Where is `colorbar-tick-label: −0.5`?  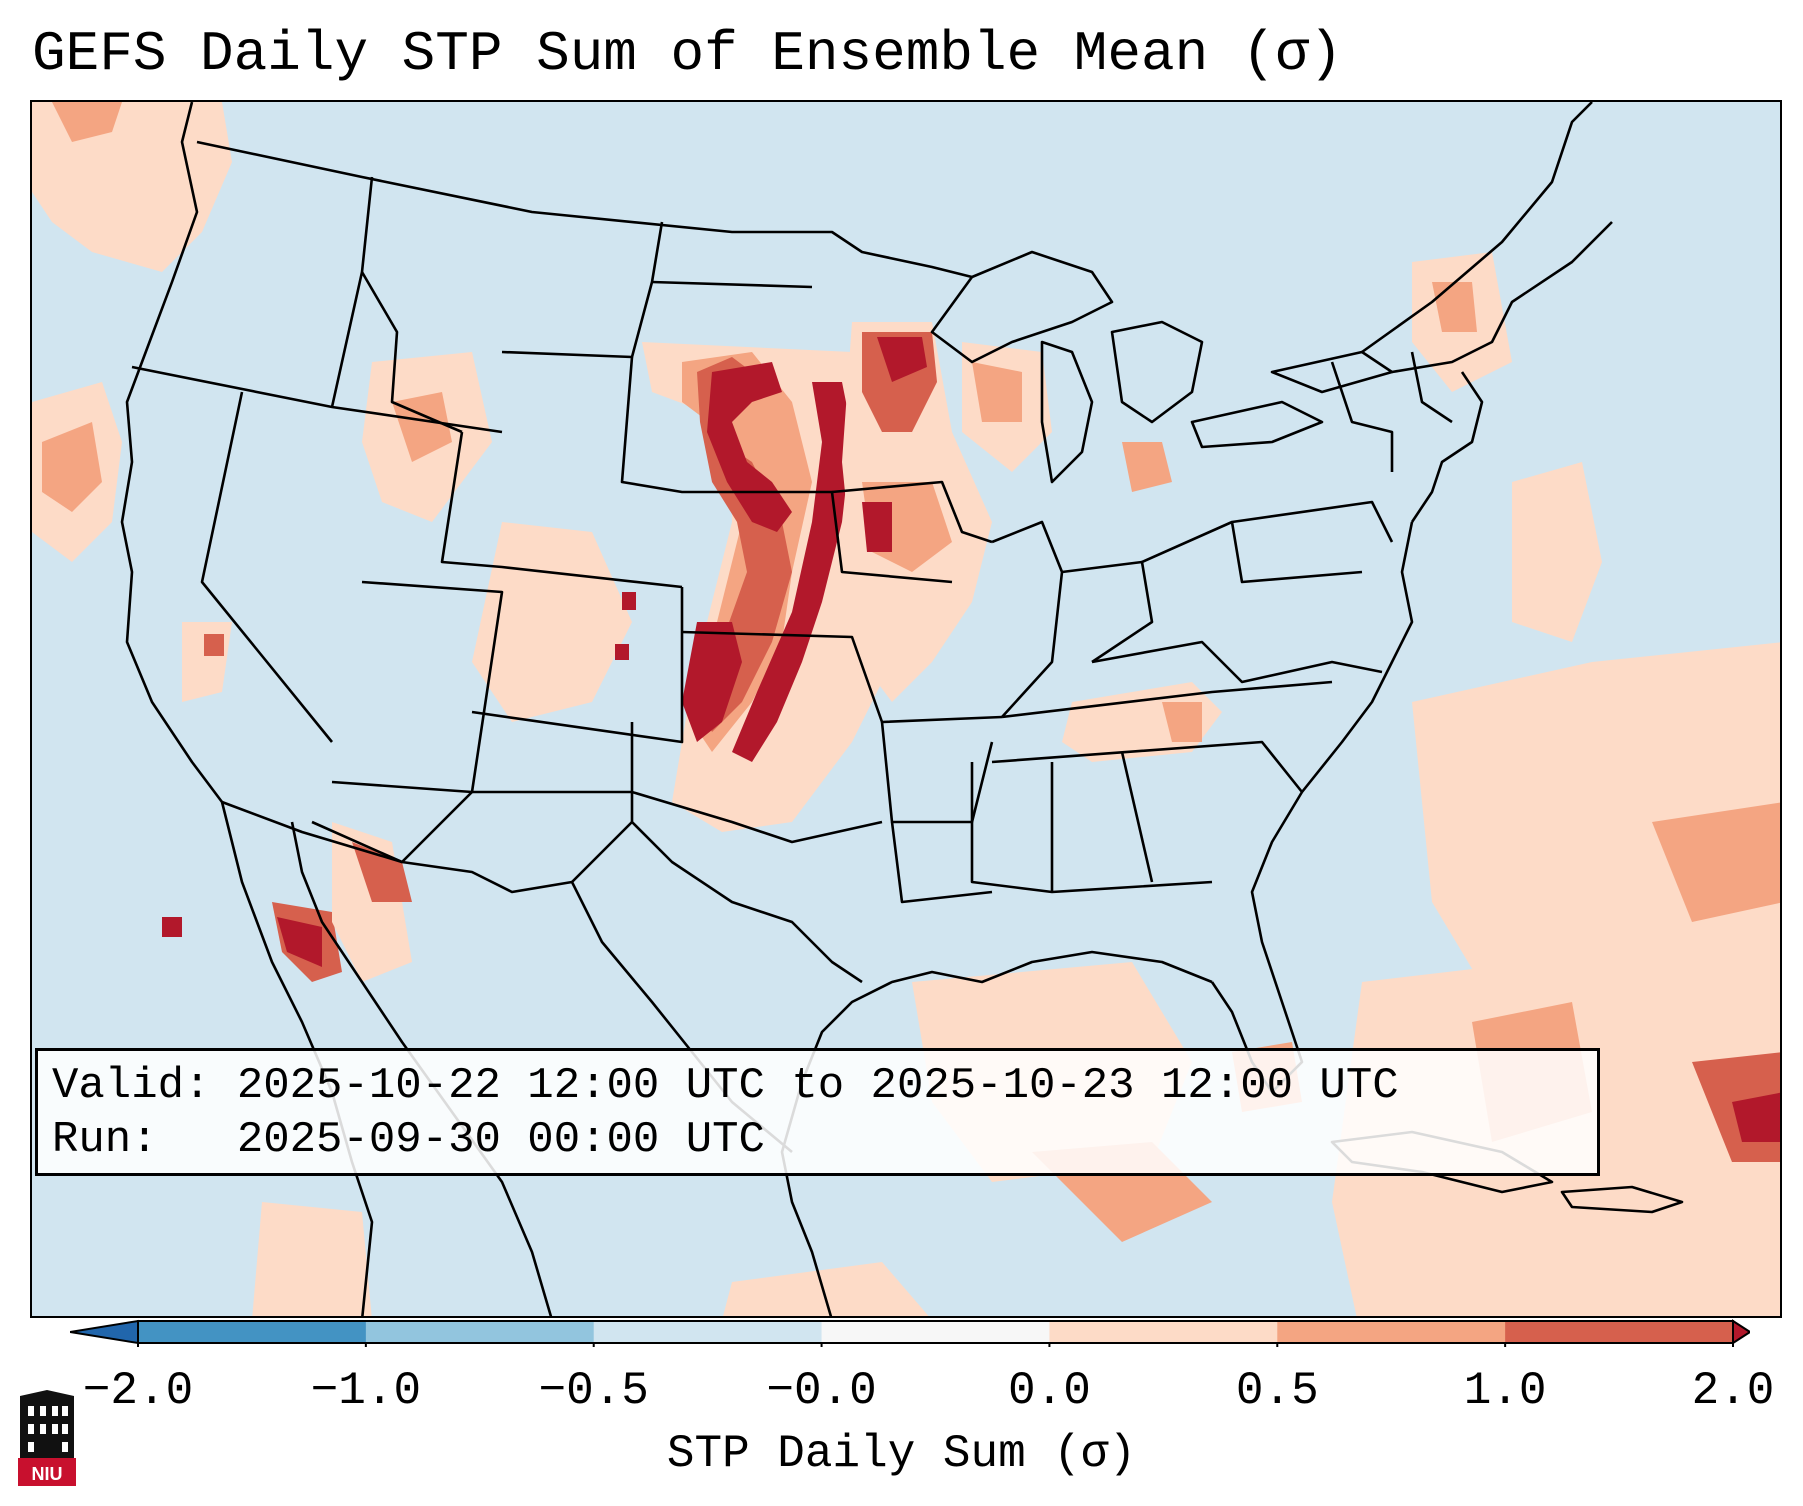
colorbar-tick-label: −0.5 is located at coordinates (593, 1391).